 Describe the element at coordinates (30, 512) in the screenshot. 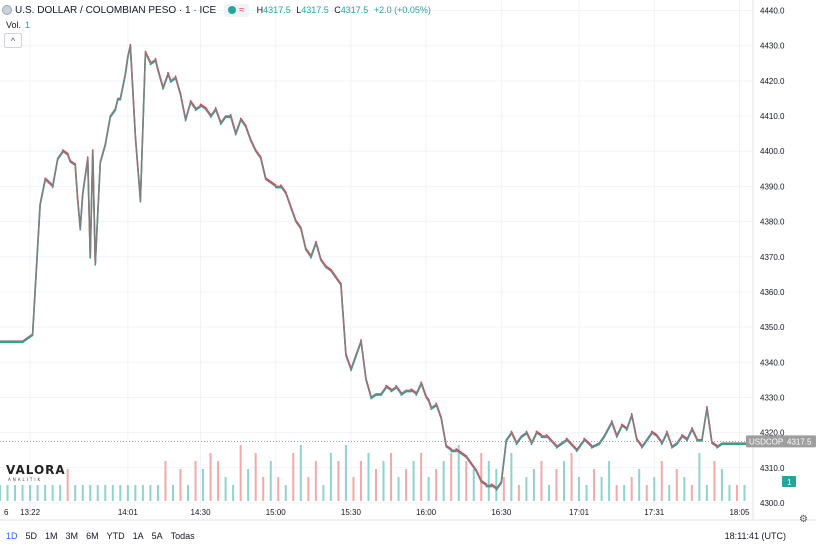

I see `x-tick-label: 13:22` at that location.